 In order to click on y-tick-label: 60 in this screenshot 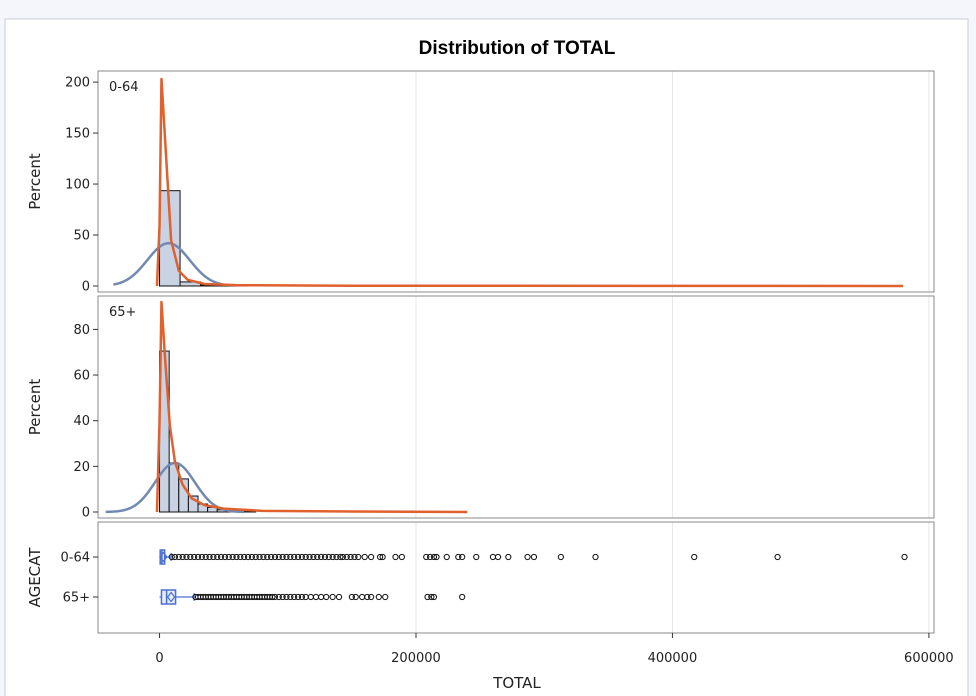, I will do `click(81, 376)`.